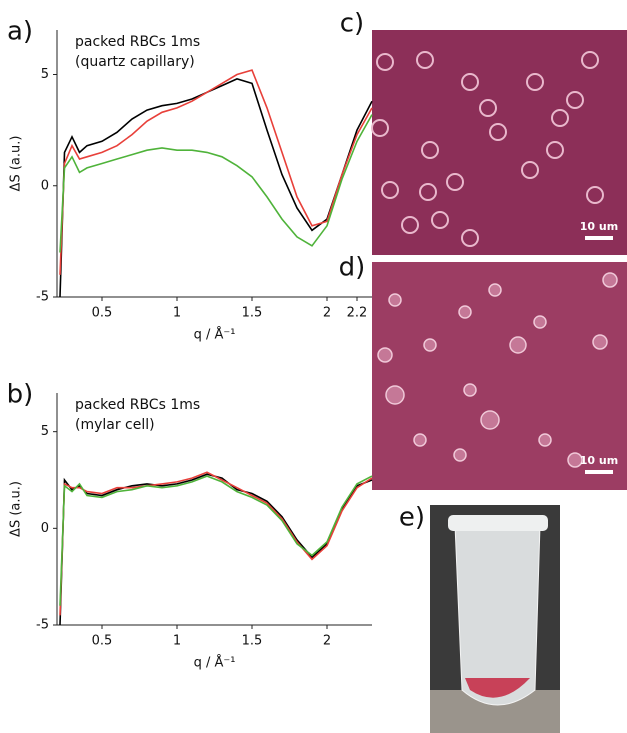 This screenshot has width=627, height=733. I want to click on micrograph-d, so click(499, 376).